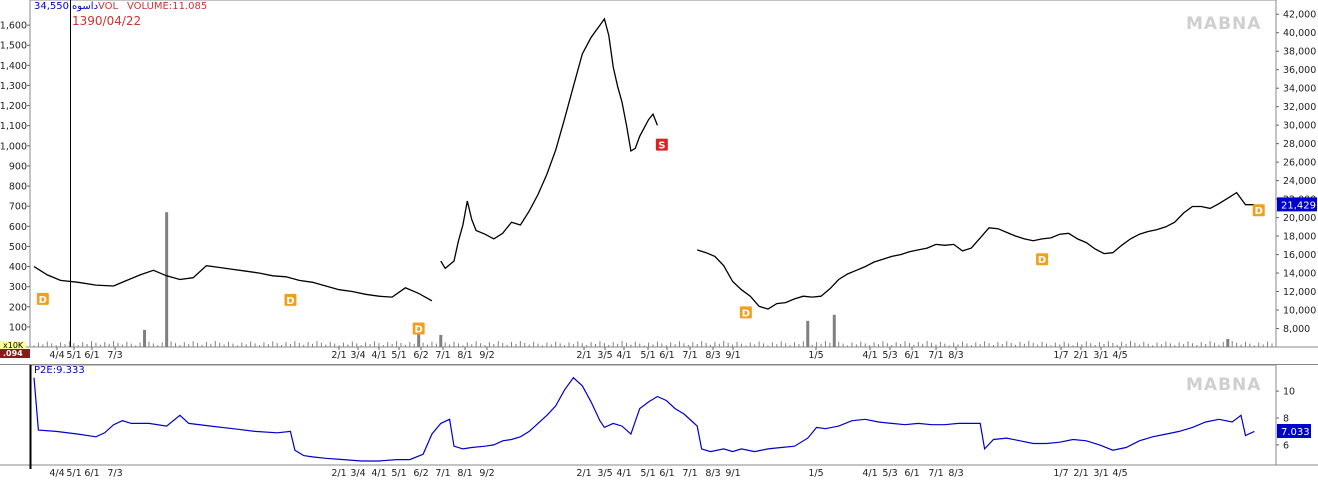 This screenshot has width=1318, height=482. Describe the element at coordinates (486, 355) in the screenshot. I see `x-tick-label: 9/2` at that location.